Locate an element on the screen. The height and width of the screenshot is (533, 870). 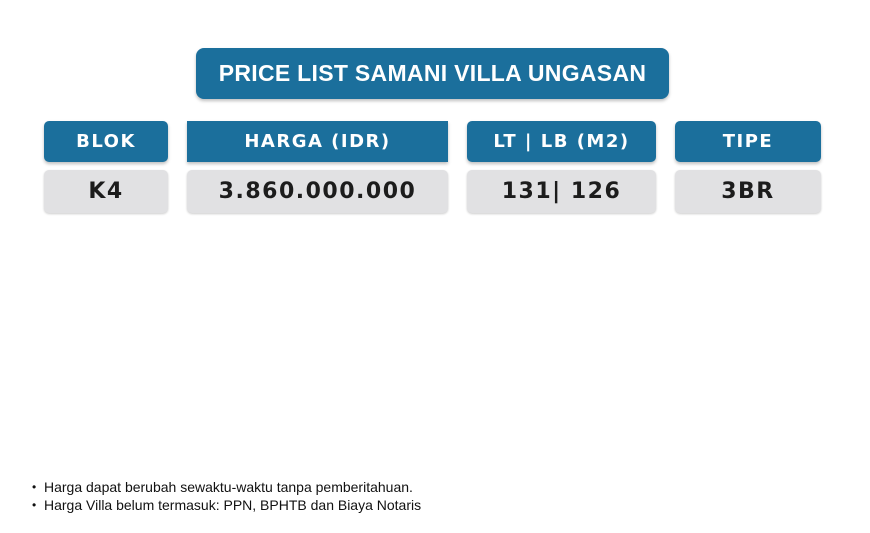
header-blok: BLOK is located at coordinates (106, 141).